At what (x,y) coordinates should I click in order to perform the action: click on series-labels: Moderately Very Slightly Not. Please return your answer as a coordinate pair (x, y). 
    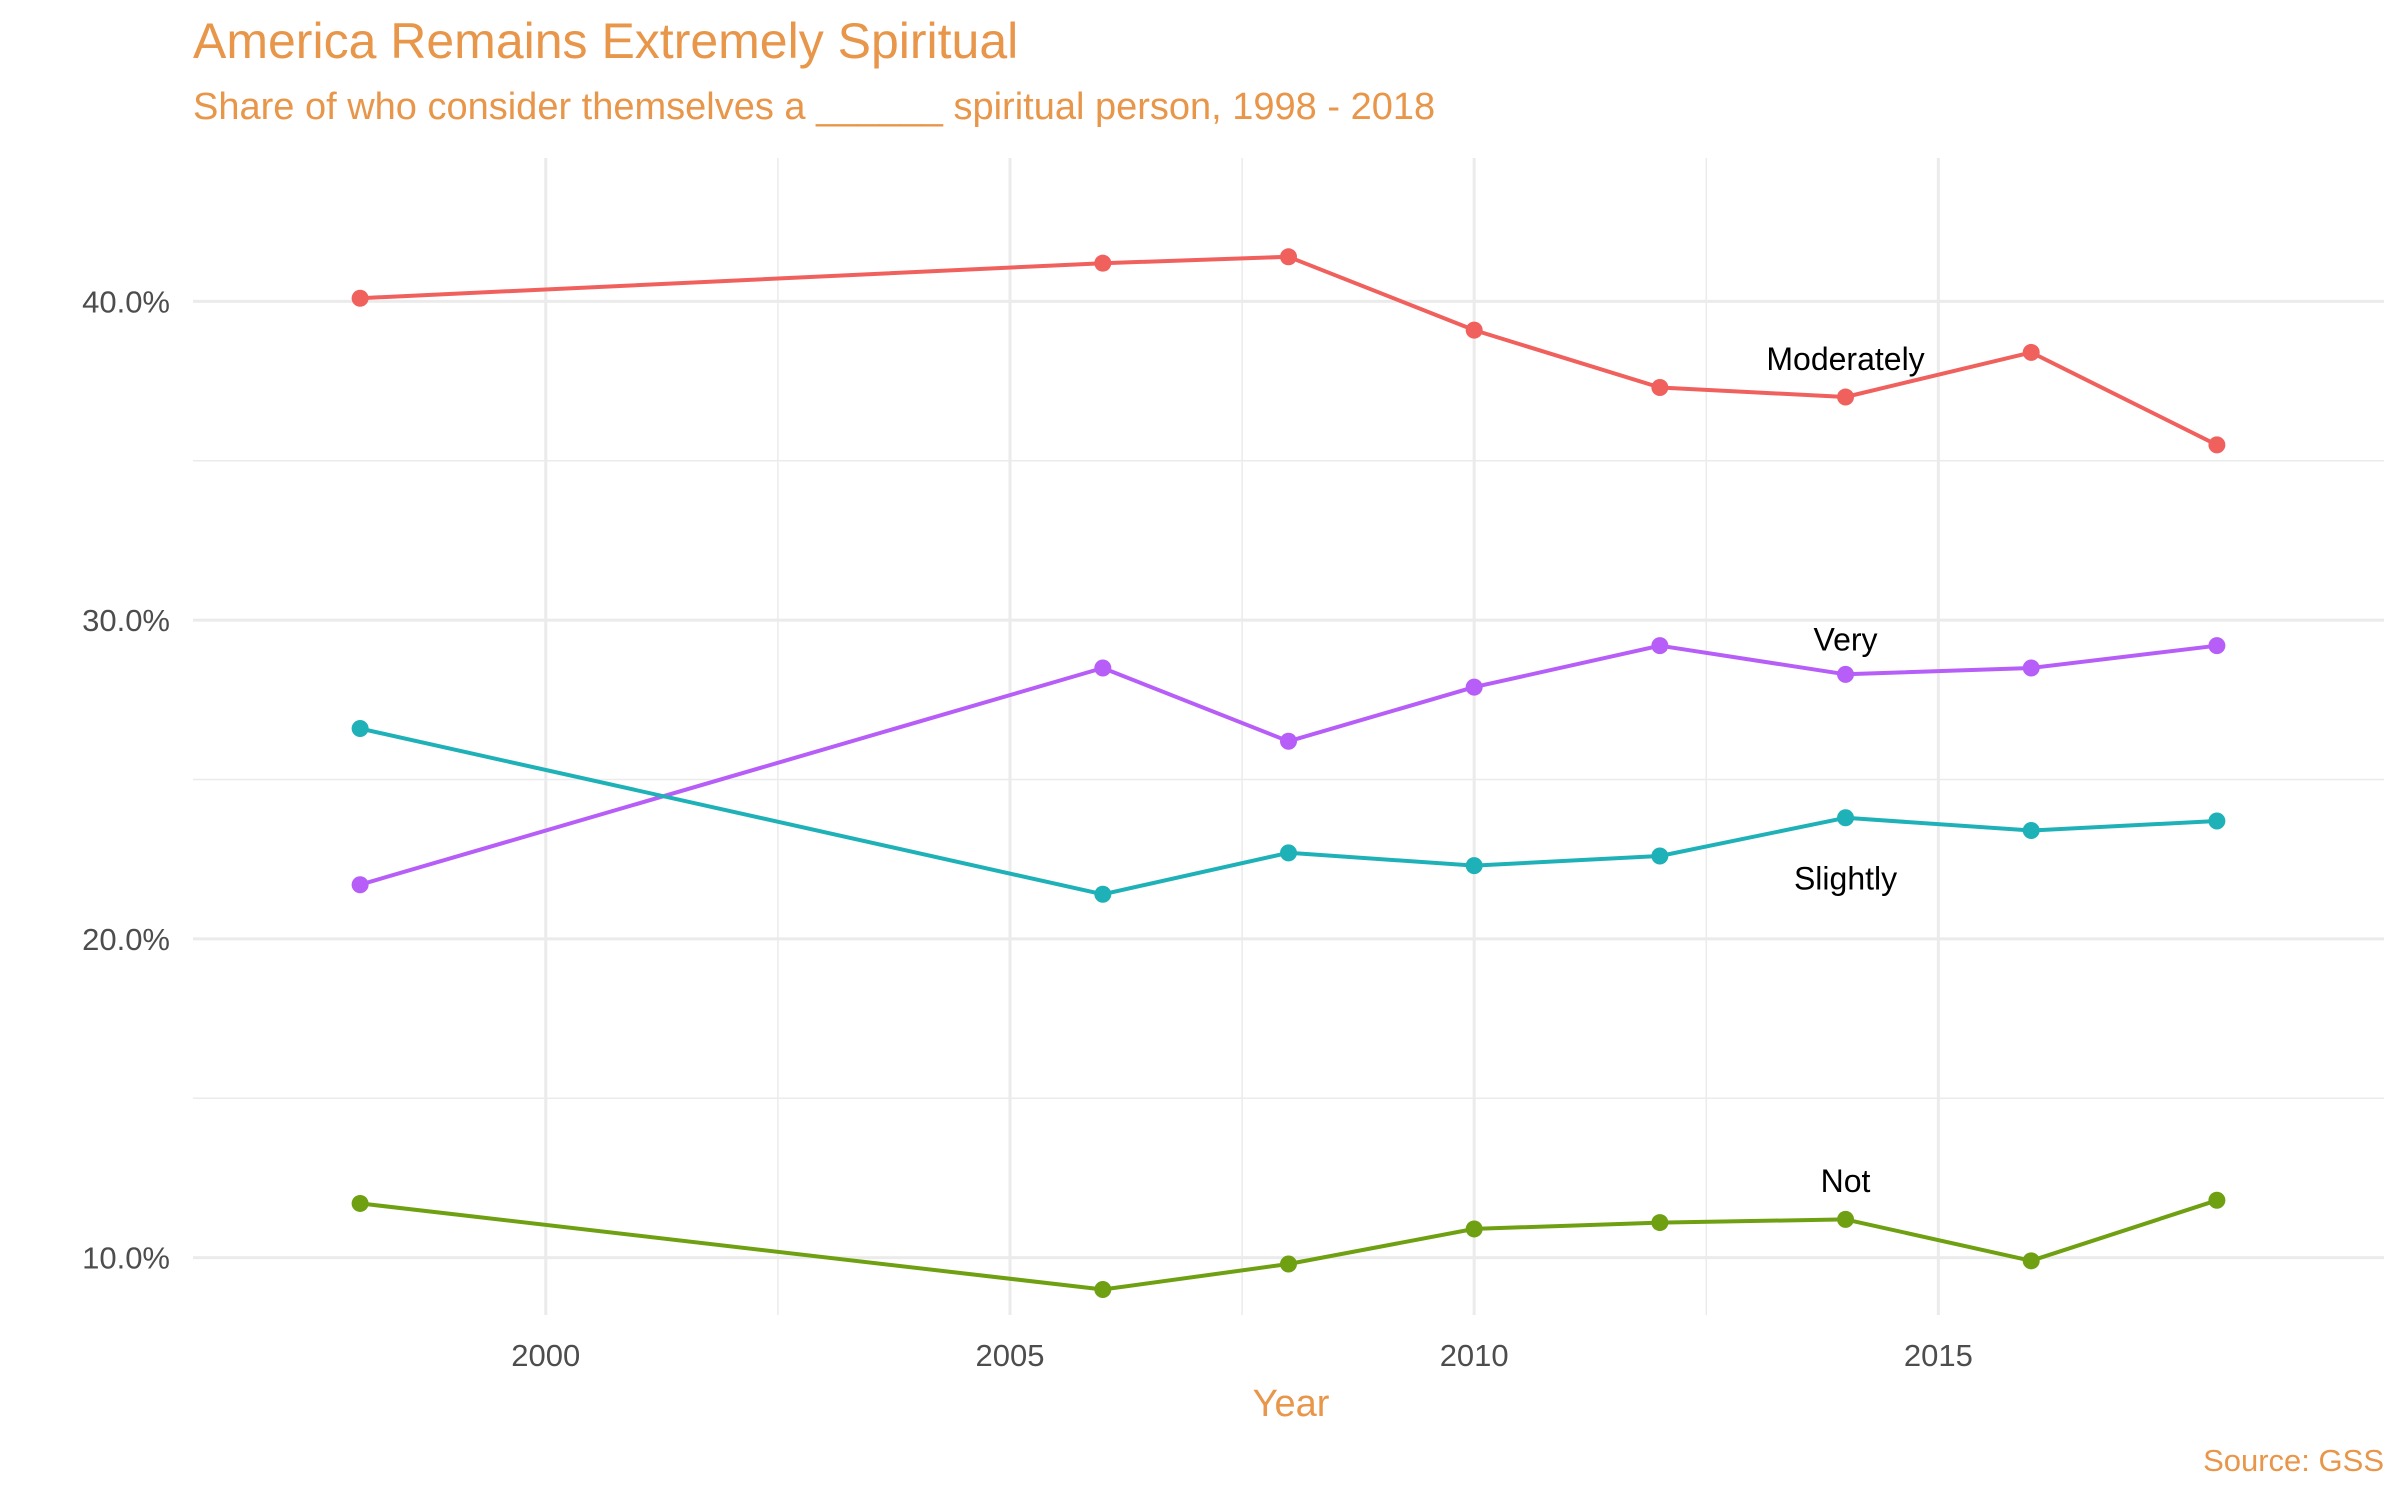
    Looking at the image, I should click on (1845, 770).